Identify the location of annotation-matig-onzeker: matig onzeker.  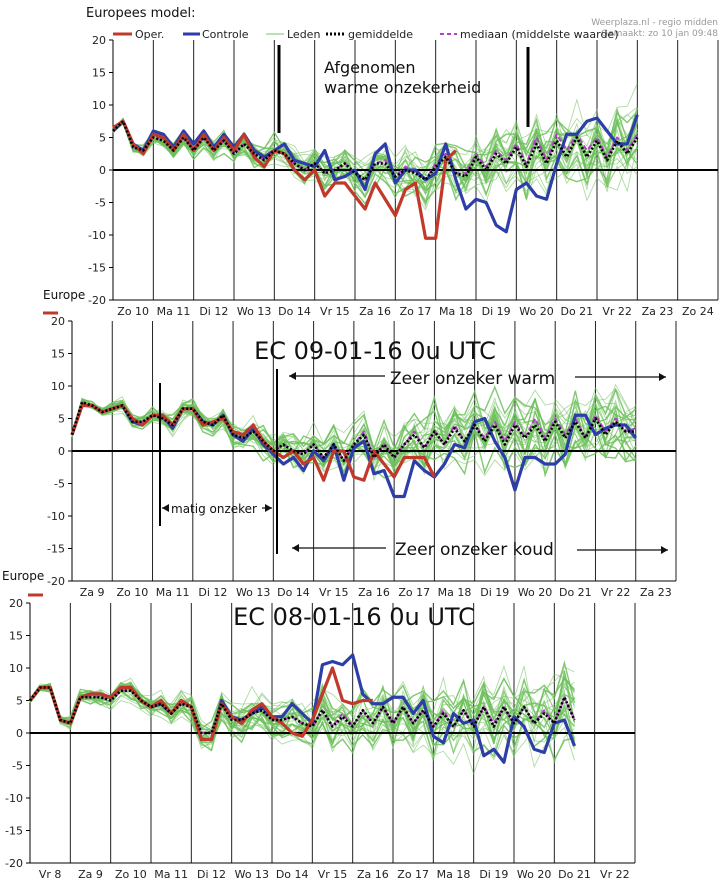
(214, 509).